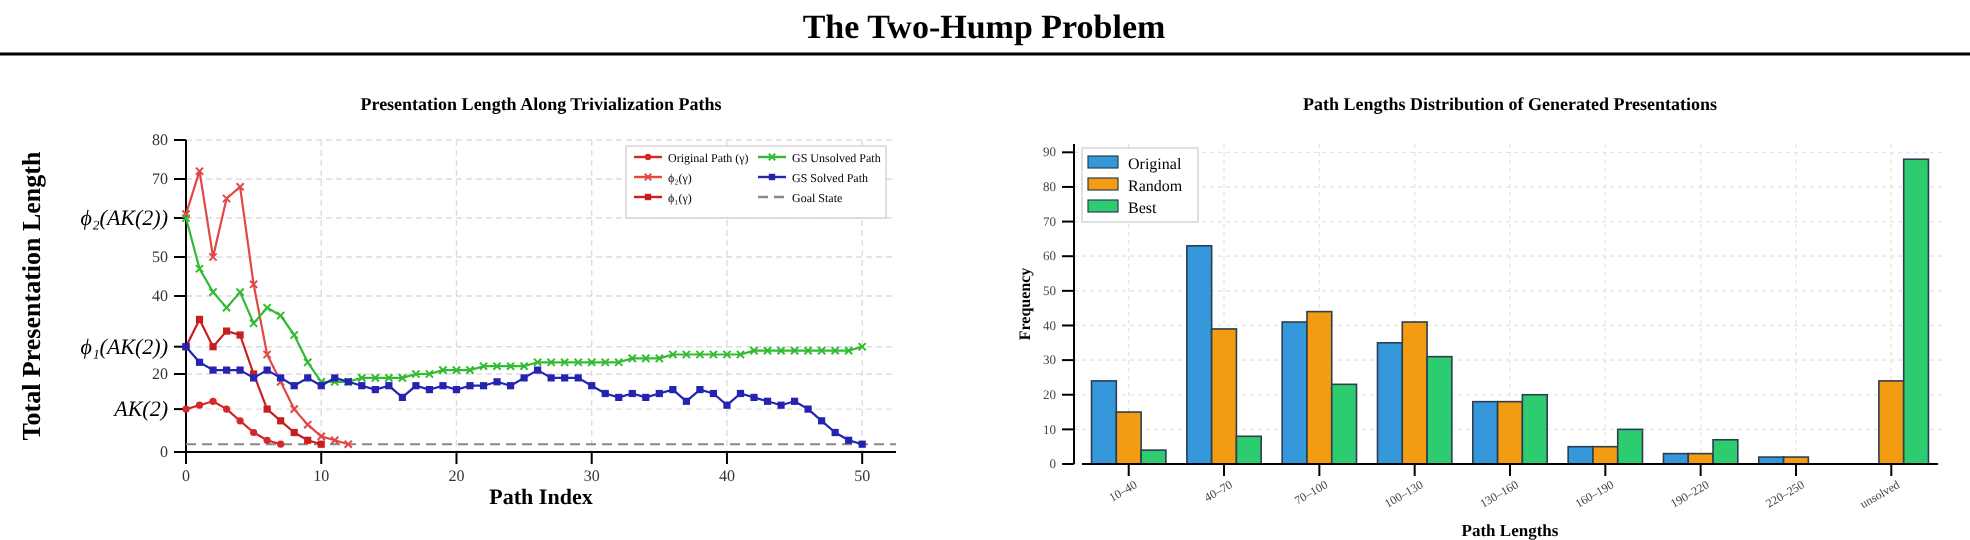 The image size is (1970, 540). What do you see at coordinates (456, 476) in the screenshot?
I see `x-tick-label: 20` at bounding box center [456, 476].